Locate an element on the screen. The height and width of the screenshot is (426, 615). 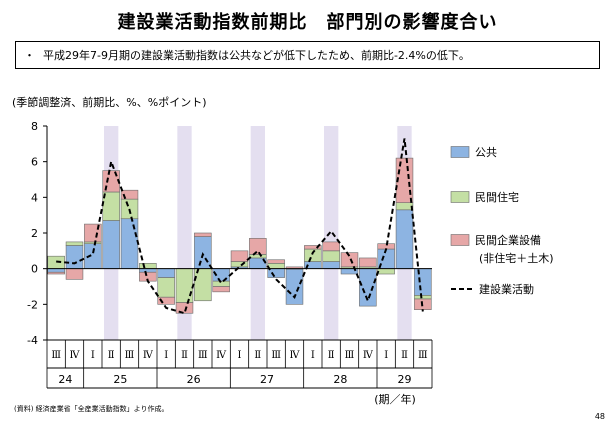
year-label: 25 is located at coordinates (120, 379).